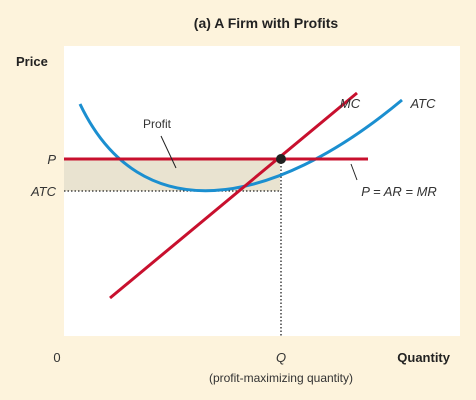 This screenshot has height=400, width=476. Describe the element at coordinates (168, 152) in the screenshot. I see `profit-leader-line` at that location.